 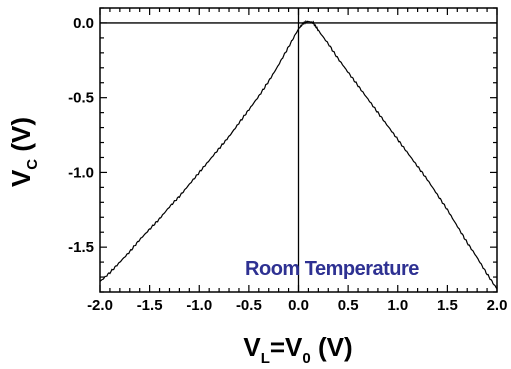 I want to click on x-tick-labels: -2.0 -1.5 -1.0 -0.5 0.0 0.5 1.0 1.5 2.0, so click(x=297, y=305).